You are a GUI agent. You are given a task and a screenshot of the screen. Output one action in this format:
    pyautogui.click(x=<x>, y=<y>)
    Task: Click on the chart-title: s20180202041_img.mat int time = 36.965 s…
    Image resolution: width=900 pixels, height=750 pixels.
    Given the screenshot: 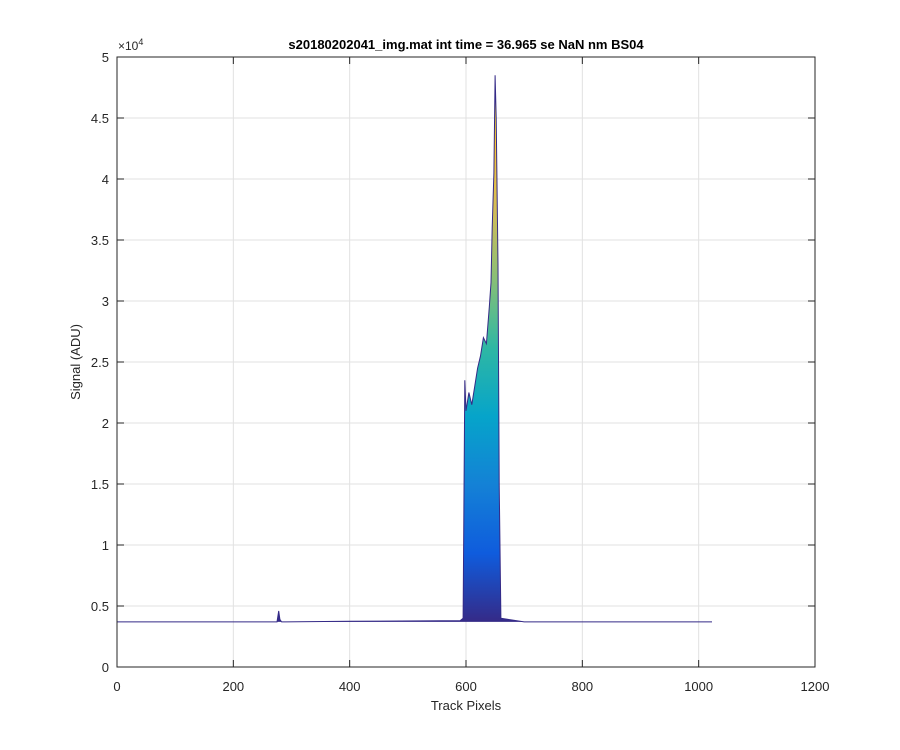 What is the action you would take?
    pyautogui.click(x=466, y=44)
    